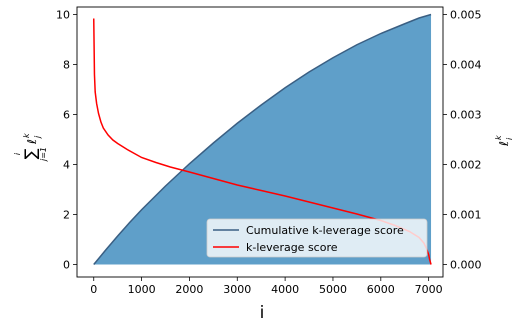 The height and width of the screenshot is (324, 516). What do you see at coordinates (237, 289) in the screenshot?
I see `x-tick-label: 3000` at bounding box center [237, 289].